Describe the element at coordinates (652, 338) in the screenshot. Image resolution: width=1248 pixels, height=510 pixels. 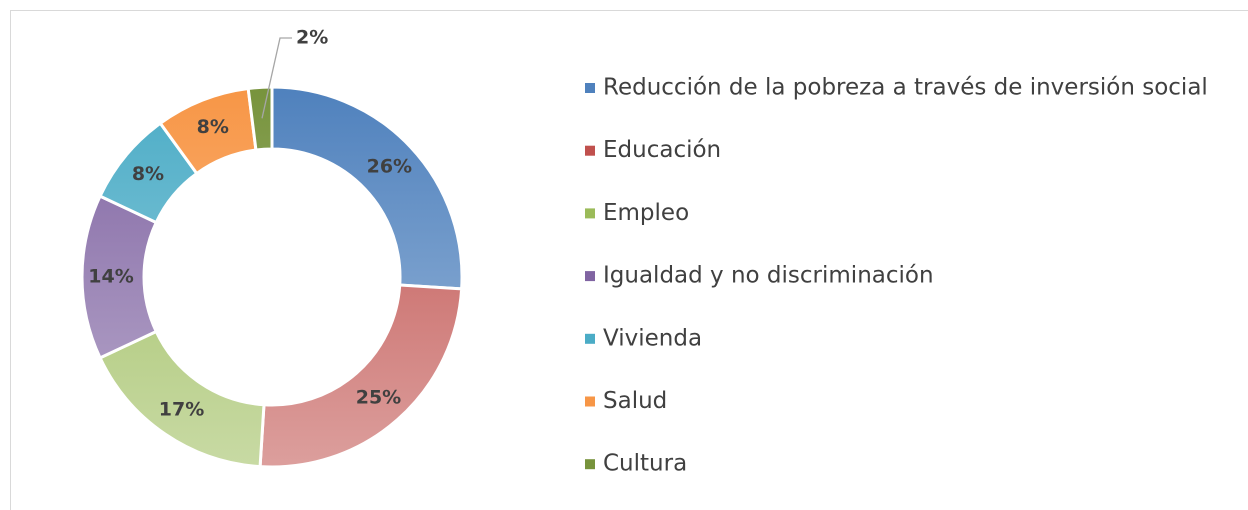
I see `legend-label: Vivienda` at that location.